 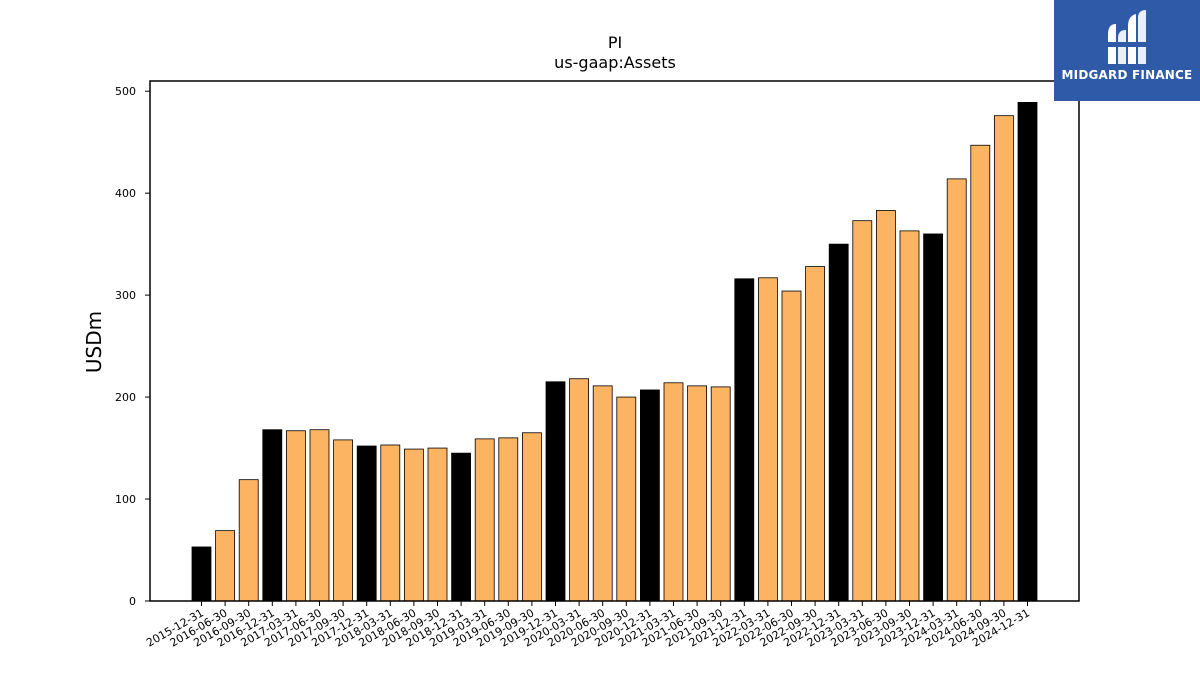 What do you see at coordinates (125, 499) in the screenshot?
I see `y-tick-label: 100` at bounding box center [125, 499].